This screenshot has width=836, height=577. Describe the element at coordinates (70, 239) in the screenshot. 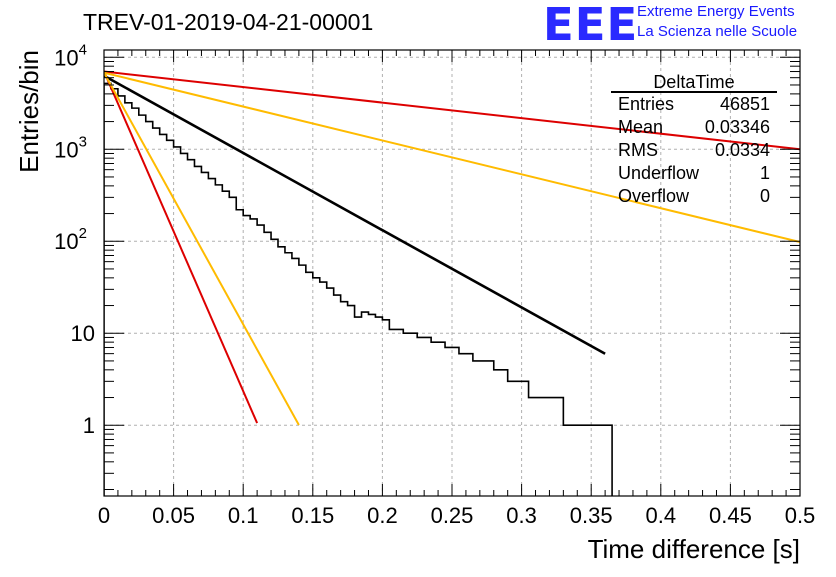

I see `y-tick-label: 10²` at that location.